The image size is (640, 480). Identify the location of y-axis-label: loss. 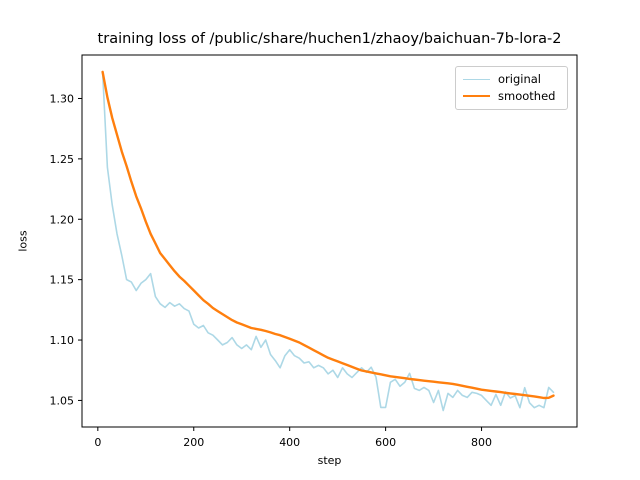
(23, 241).